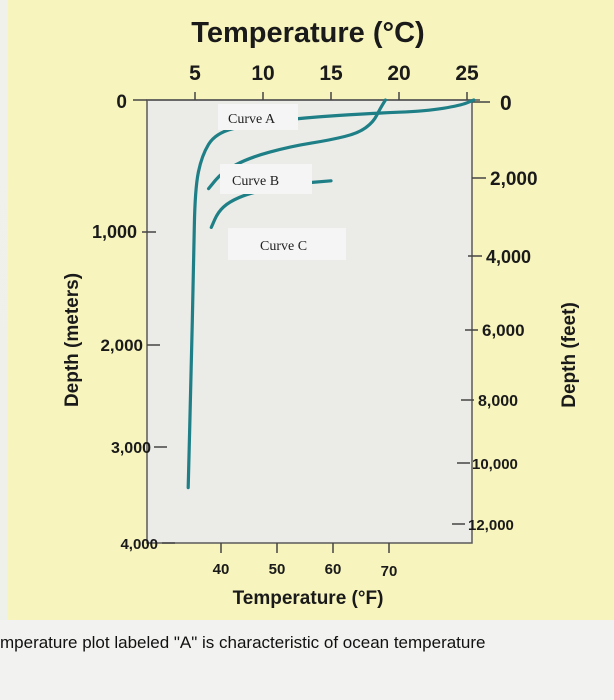 Image resolution: width=614 pixels, height=700 pixels. I want to click on celsius-ticks: 5 10 15 20 25, so click(334, 81).